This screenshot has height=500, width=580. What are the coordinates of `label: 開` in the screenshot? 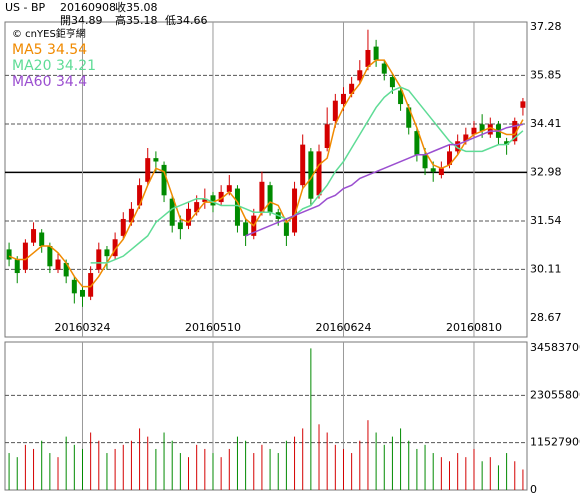 It's located at (65, 20).